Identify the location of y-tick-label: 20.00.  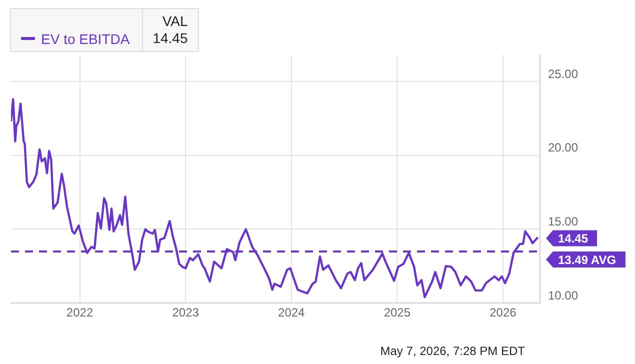
(563, 147).